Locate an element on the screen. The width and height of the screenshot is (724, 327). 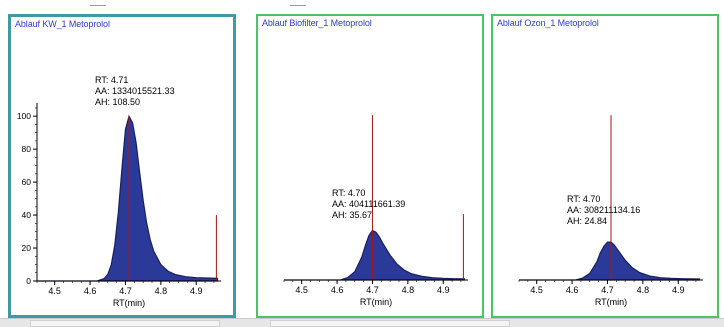
peak-annotation-line: AA: 308211134.16 is located at coordinates (603, 210).